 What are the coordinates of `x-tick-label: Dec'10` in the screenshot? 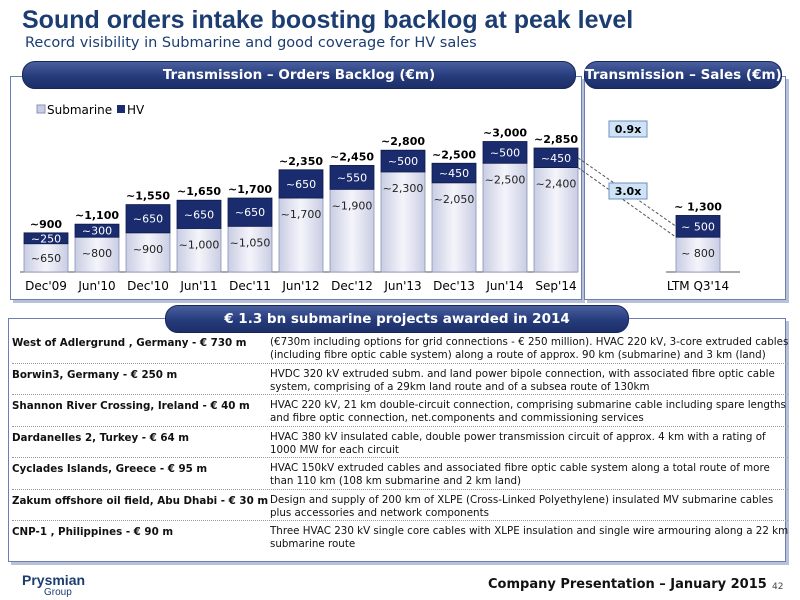 It's located at (148, 286).